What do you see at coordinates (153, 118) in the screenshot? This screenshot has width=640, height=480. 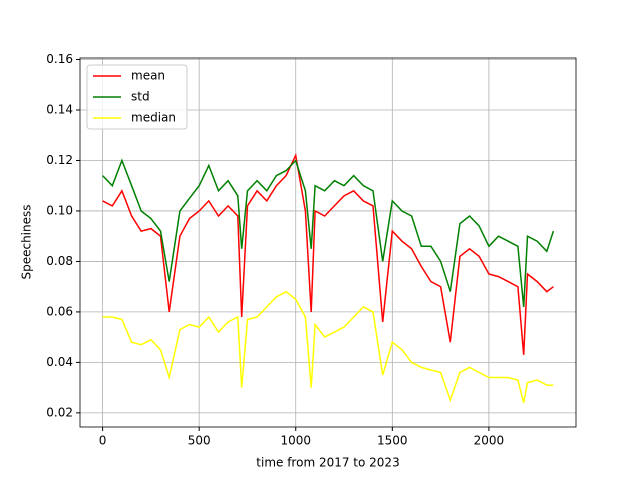 I see `legend-label: median` at bounding box center [153, 118].